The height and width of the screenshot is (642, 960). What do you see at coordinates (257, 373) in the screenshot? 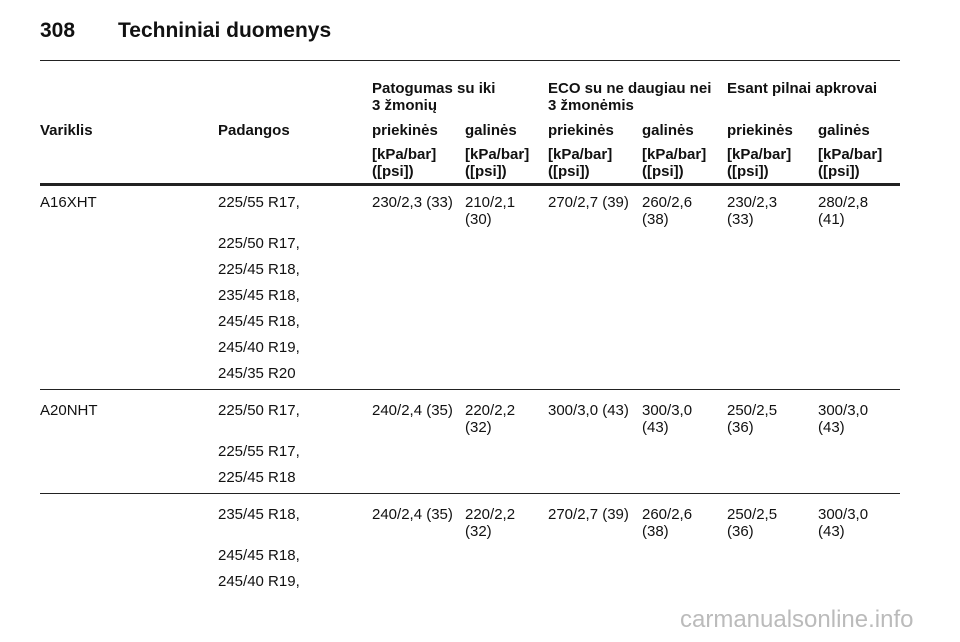
I see `tire-size: 245/35 R20` at bounding box center [257, 373].